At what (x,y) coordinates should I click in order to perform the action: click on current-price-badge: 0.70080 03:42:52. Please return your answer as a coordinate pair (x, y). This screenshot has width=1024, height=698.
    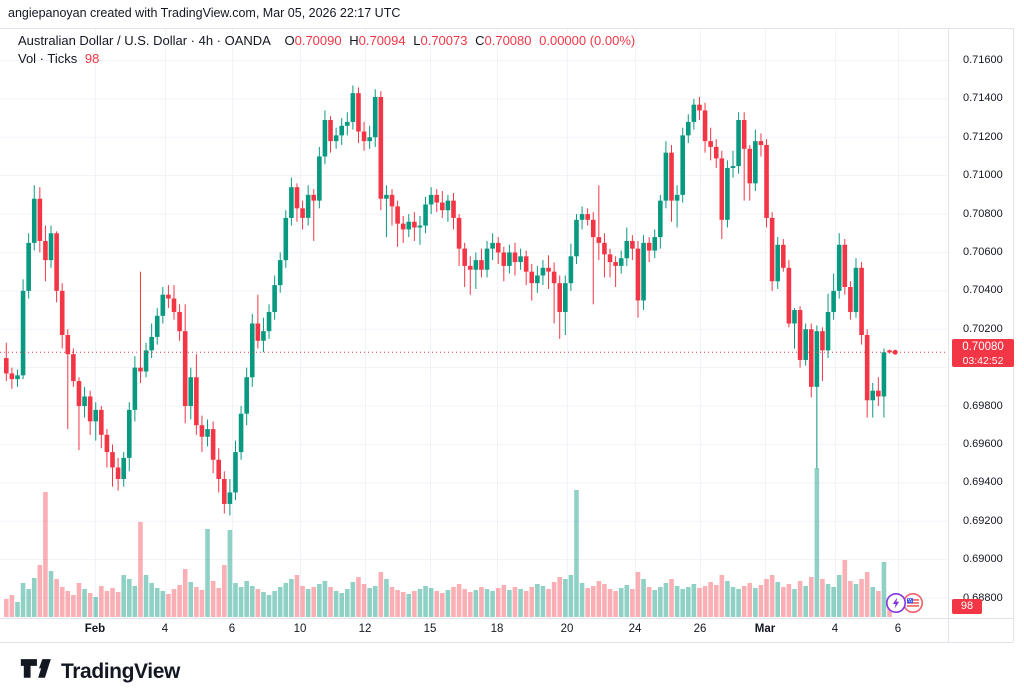
    Looking at the image, I should click on (983, 353).